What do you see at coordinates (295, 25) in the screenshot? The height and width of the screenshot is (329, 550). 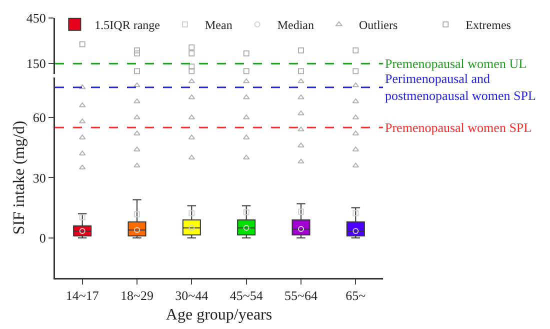 I see `legend-label: Median` at bounding box center [295, 25].